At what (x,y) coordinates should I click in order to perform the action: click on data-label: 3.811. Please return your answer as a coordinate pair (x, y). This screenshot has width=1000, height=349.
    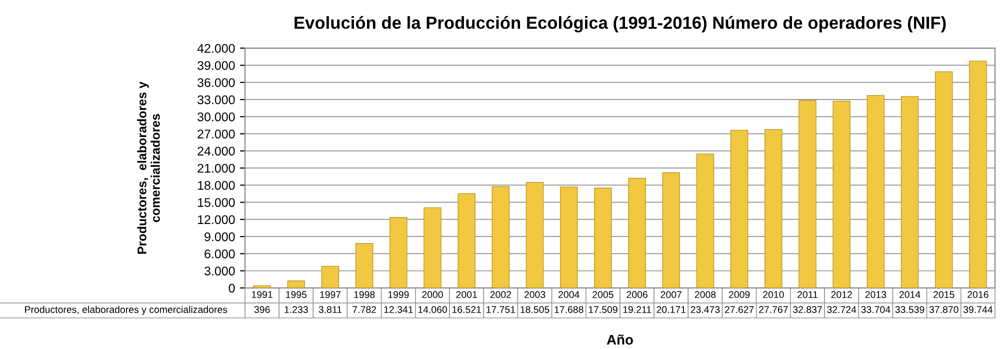
    Looking at the image, I should click on (330, 310).